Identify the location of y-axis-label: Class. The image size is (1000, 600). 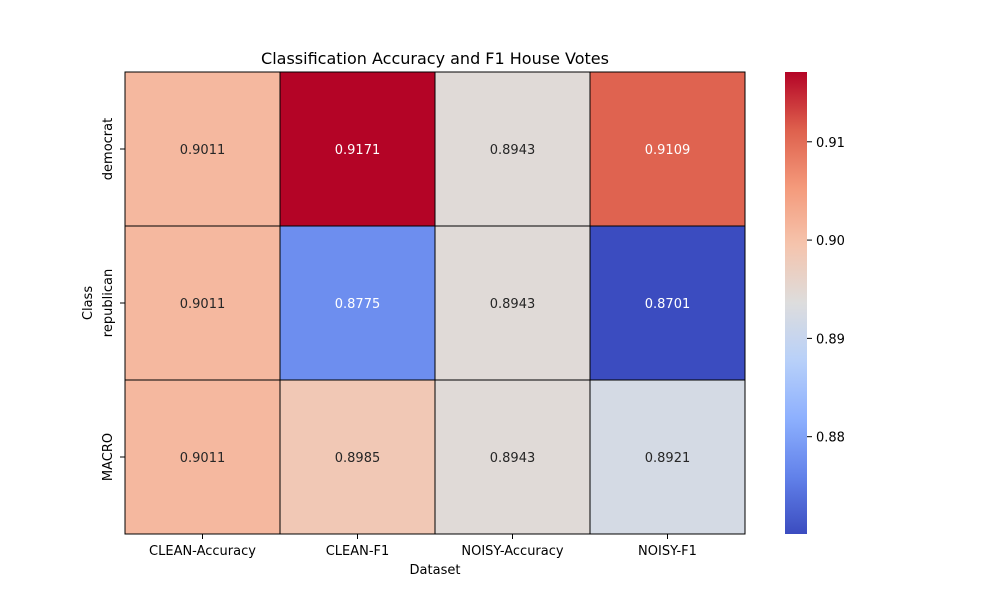
(88, 303).